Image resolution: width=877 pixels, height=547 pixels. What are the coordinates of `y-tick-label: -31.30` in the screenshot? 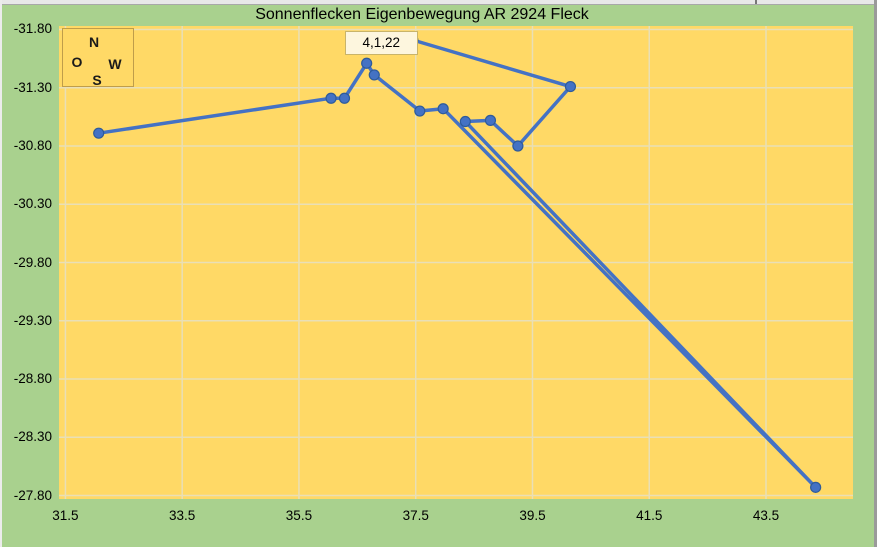 It's located at (32, 87).